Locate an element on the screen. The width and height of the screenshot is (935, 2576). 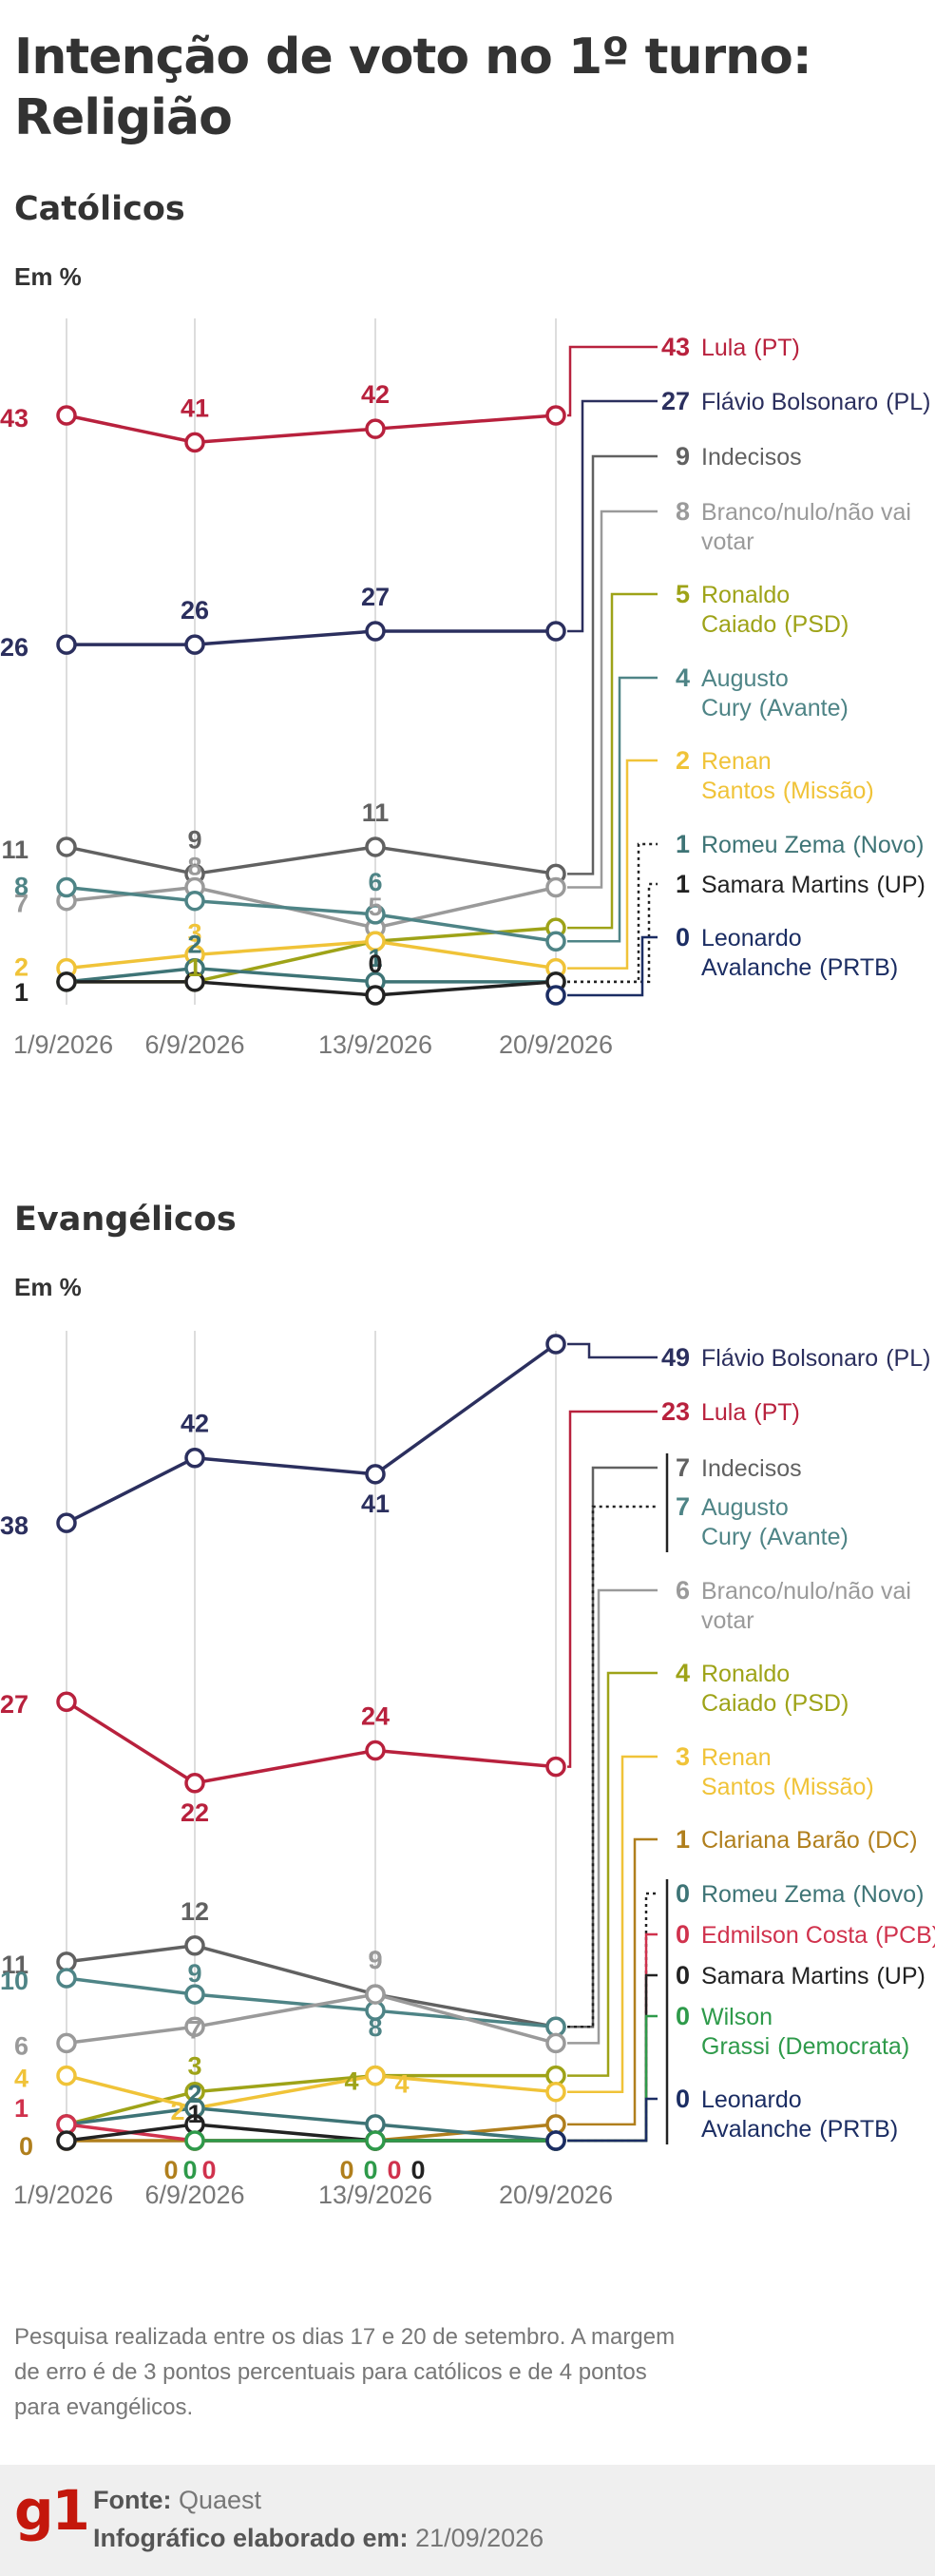
date-value: 21/09/2026 is located at coordinates (480, 2538).